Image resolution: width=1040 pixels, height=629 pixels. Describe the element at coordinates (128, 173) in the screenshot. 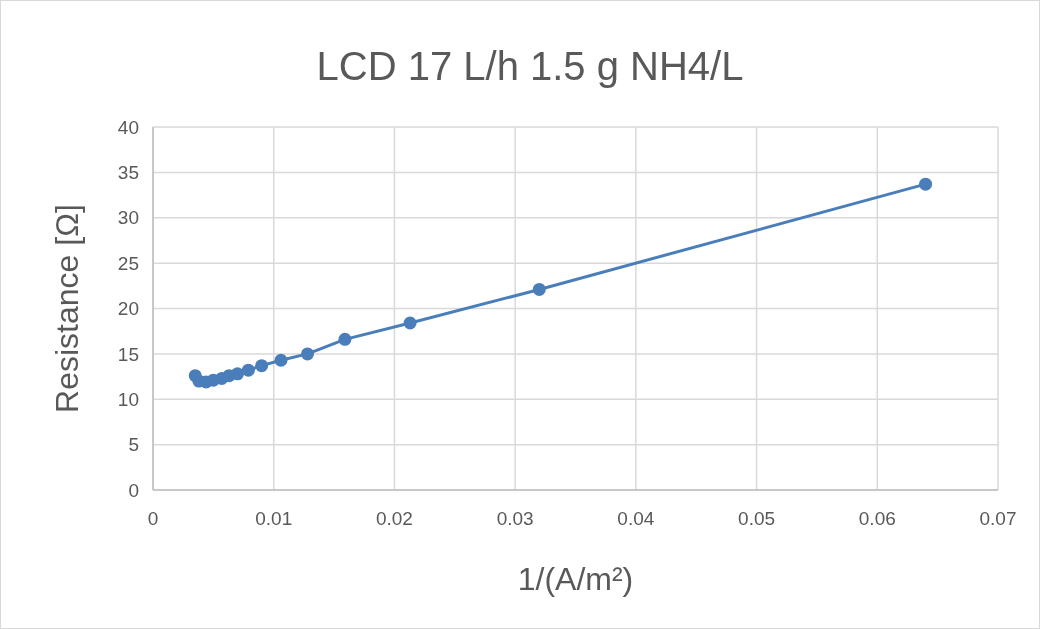

I see `y-tick-label: 35` at that location.